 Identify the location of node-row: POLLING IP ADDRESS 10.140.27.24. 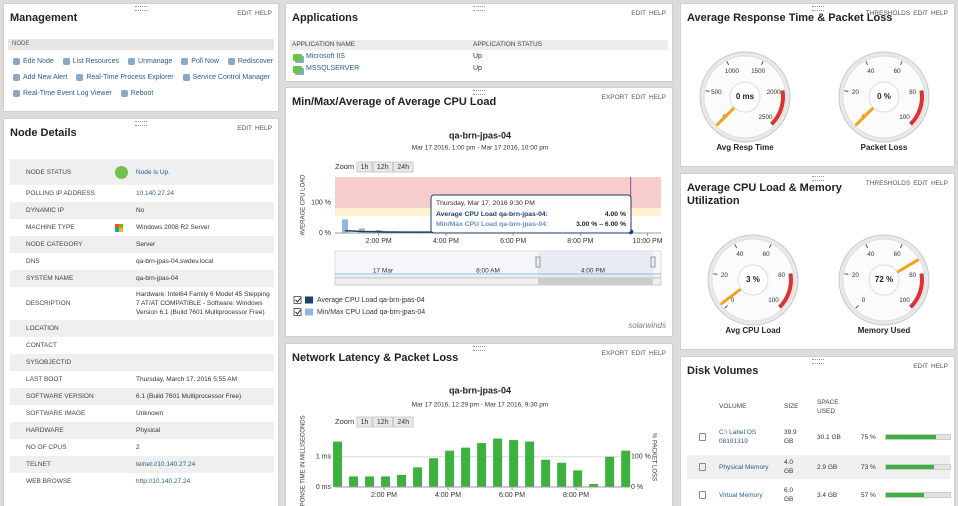
(142, 193).